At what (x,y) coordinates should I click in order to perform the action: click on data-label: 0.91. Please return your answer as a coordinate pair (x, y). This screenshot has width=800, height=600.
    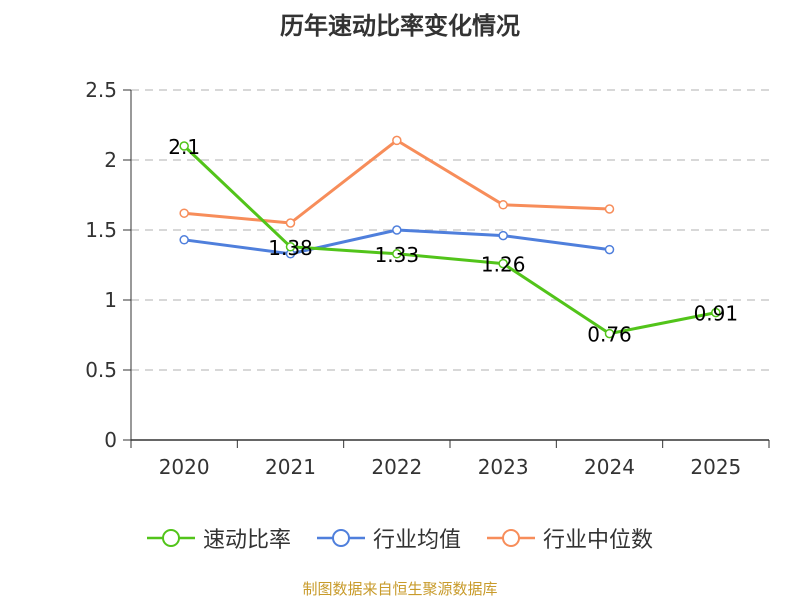
    Looking at the image, I should click on (716, 314).